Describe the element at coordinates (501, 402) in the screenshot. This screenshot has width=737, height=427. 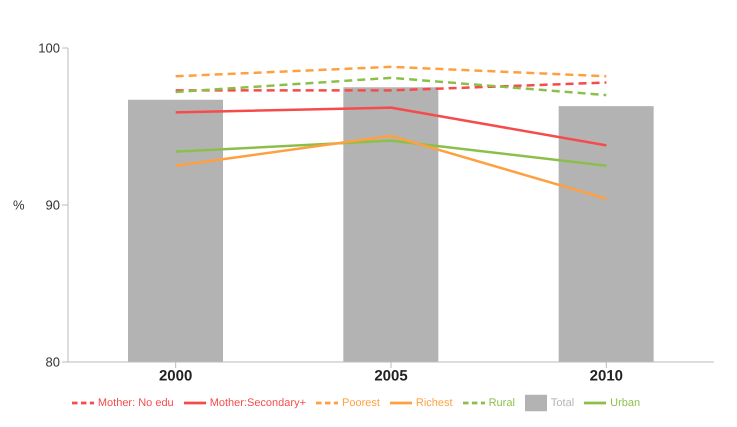
I see `legend-label: Rural` at that location.